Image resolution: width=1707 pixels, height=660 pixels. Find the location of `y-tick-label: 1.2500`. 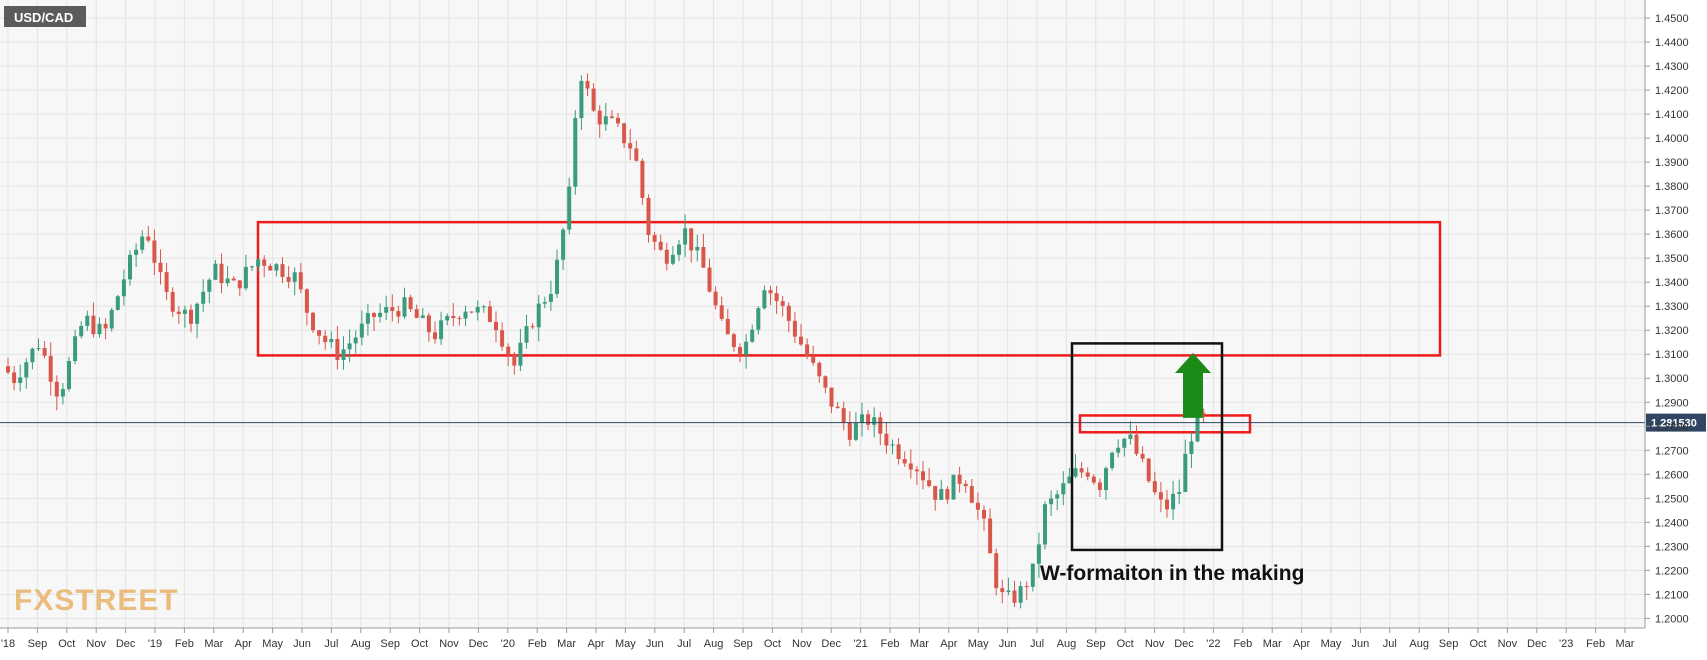

y-tick-label: 1.2500 is located at coordinates (1672, 499).